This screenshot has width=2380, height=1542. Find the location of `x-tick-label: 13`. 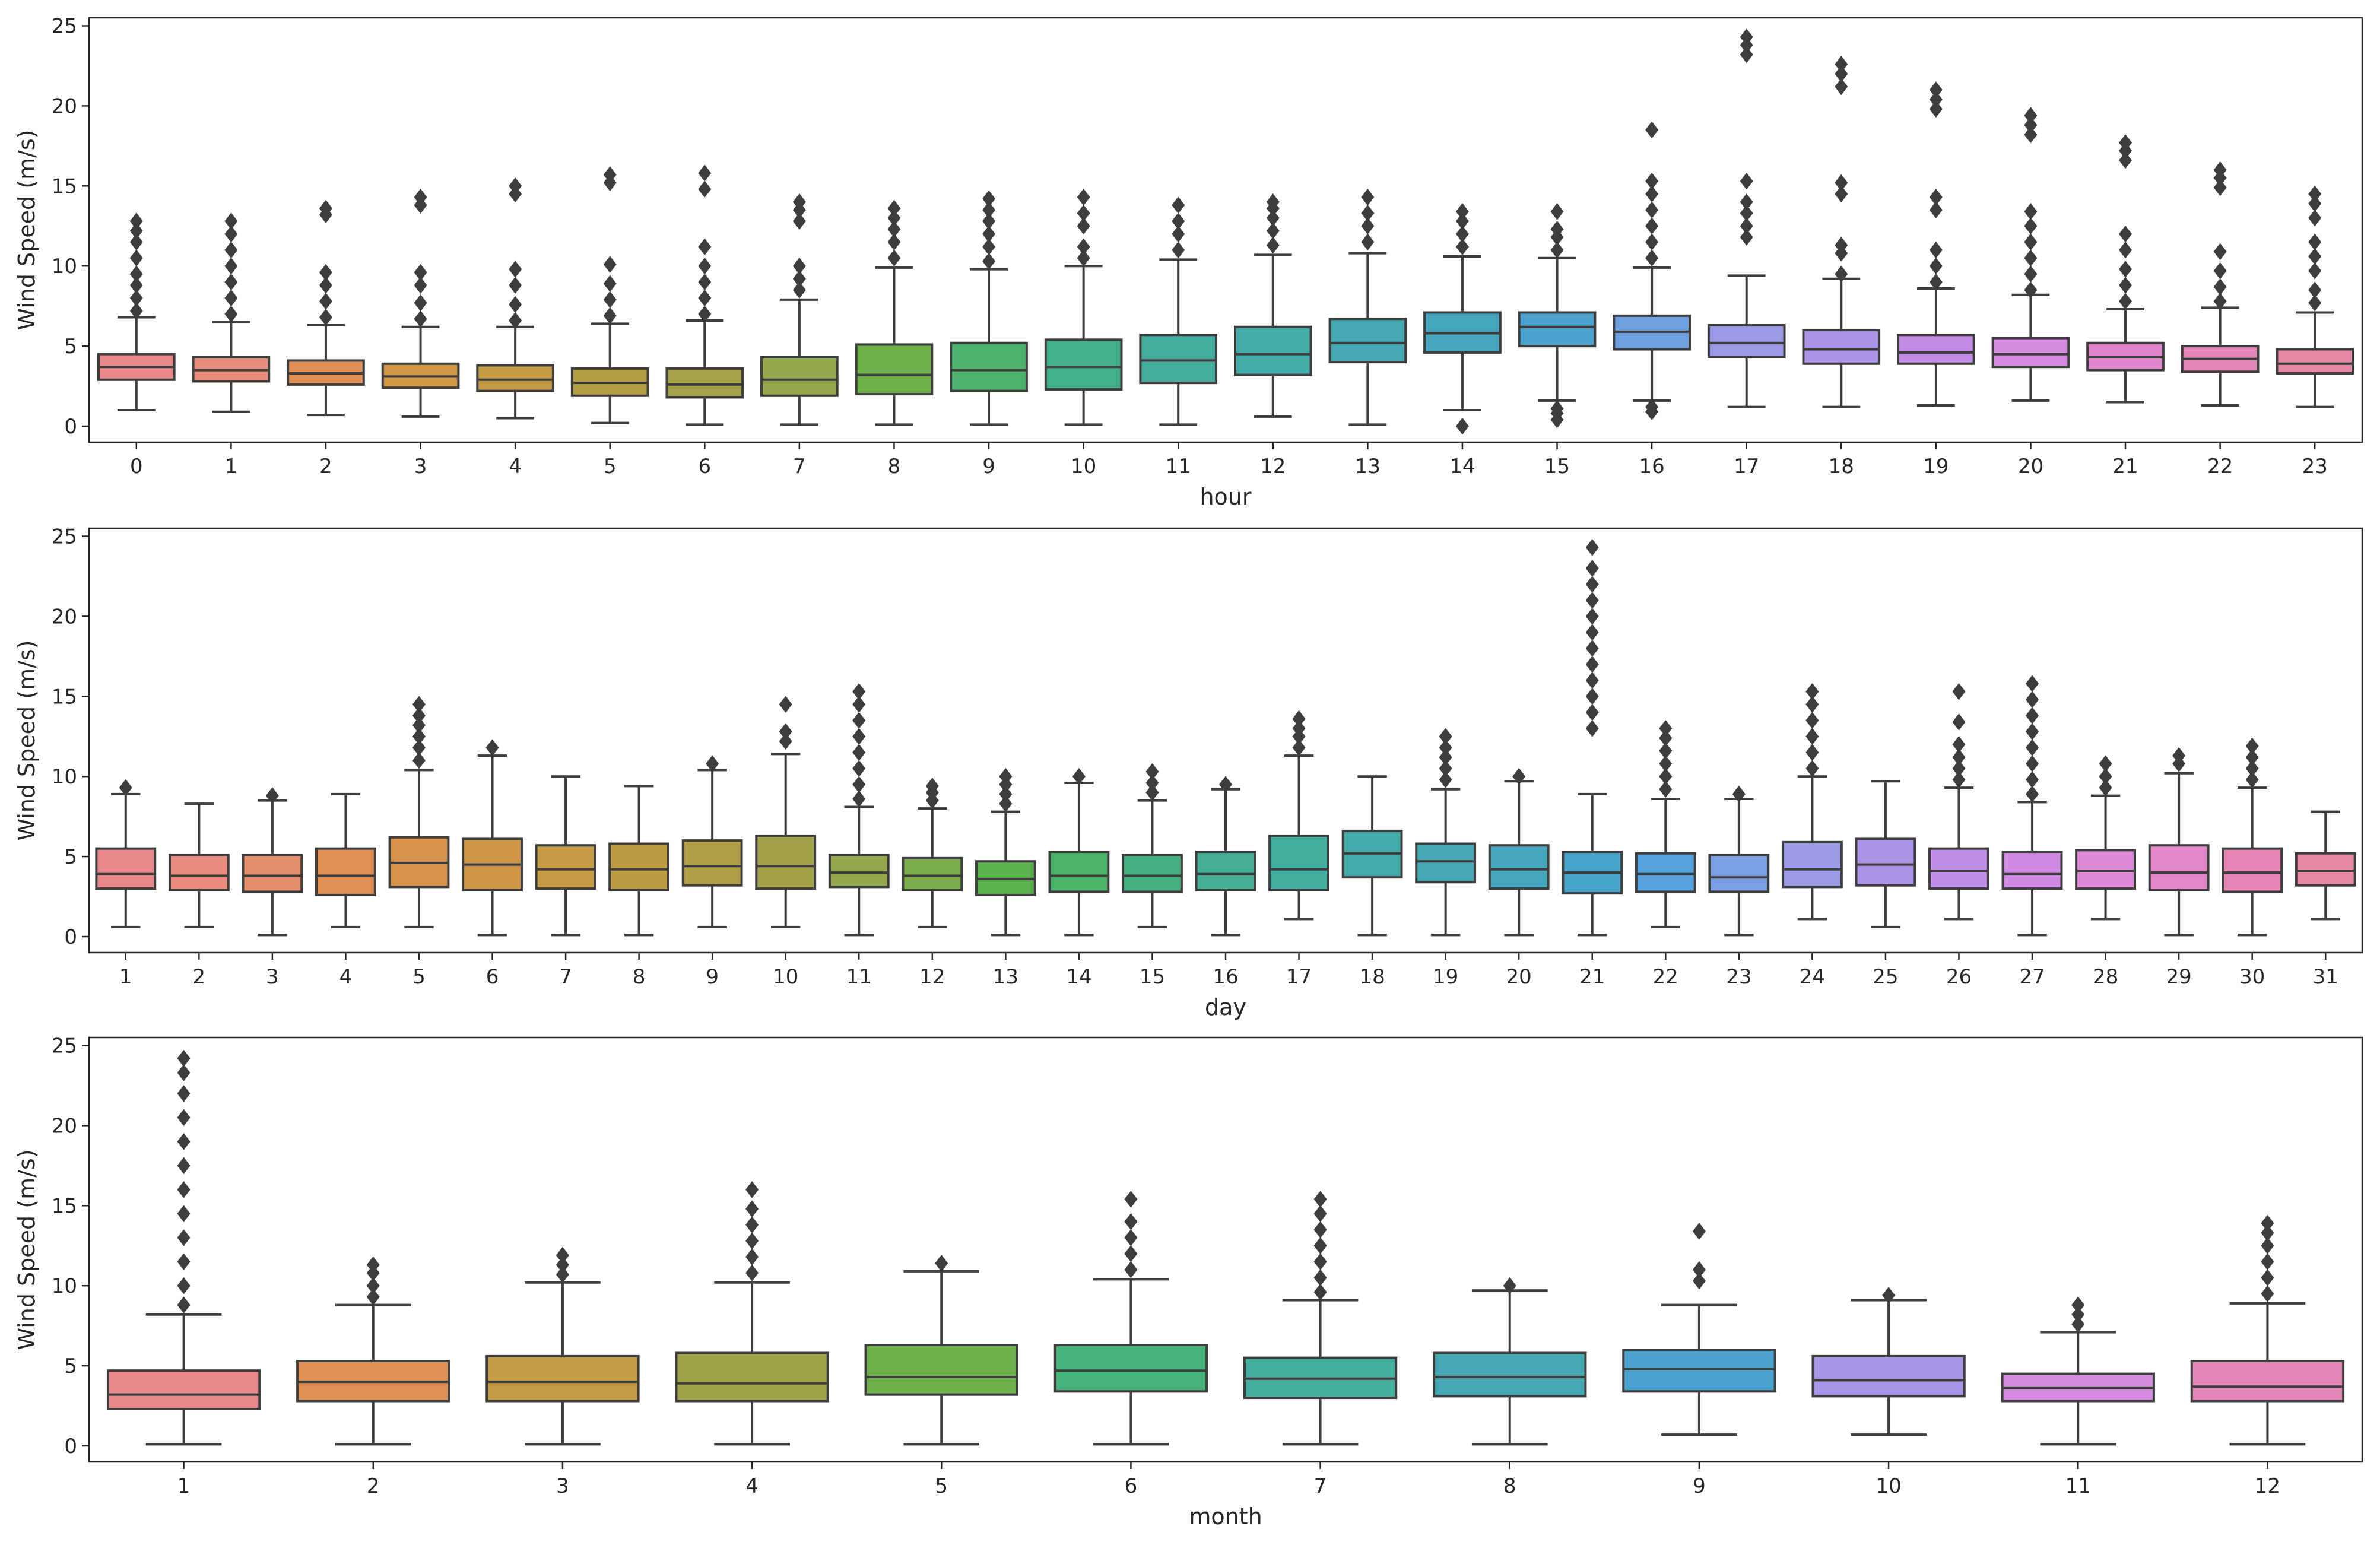

x-tick-label: 13 is located at coordinates (1005, 977).